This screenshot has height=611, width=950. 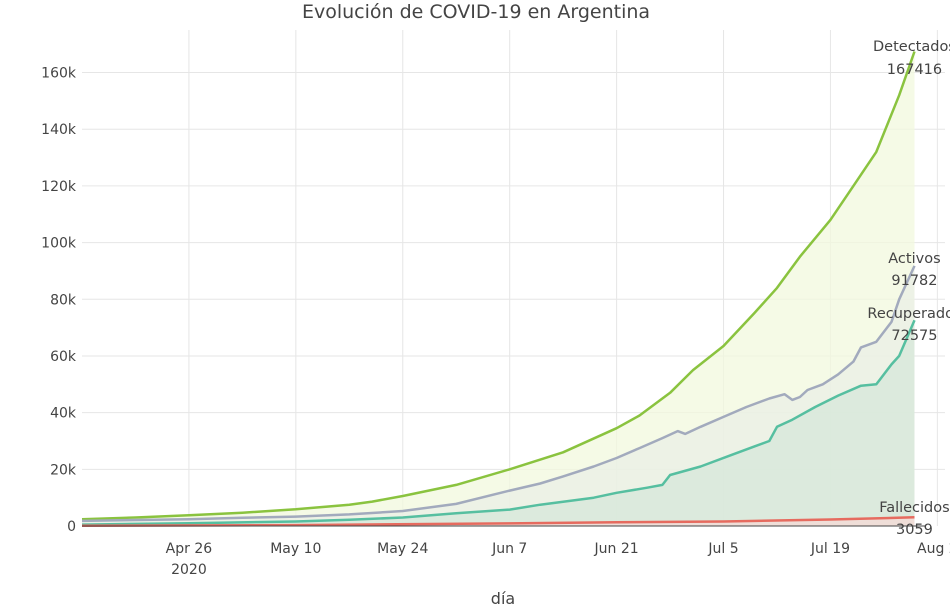 I want to click on annotation-name-fallecidos: Fallecidos, so click(x=914, y=508).